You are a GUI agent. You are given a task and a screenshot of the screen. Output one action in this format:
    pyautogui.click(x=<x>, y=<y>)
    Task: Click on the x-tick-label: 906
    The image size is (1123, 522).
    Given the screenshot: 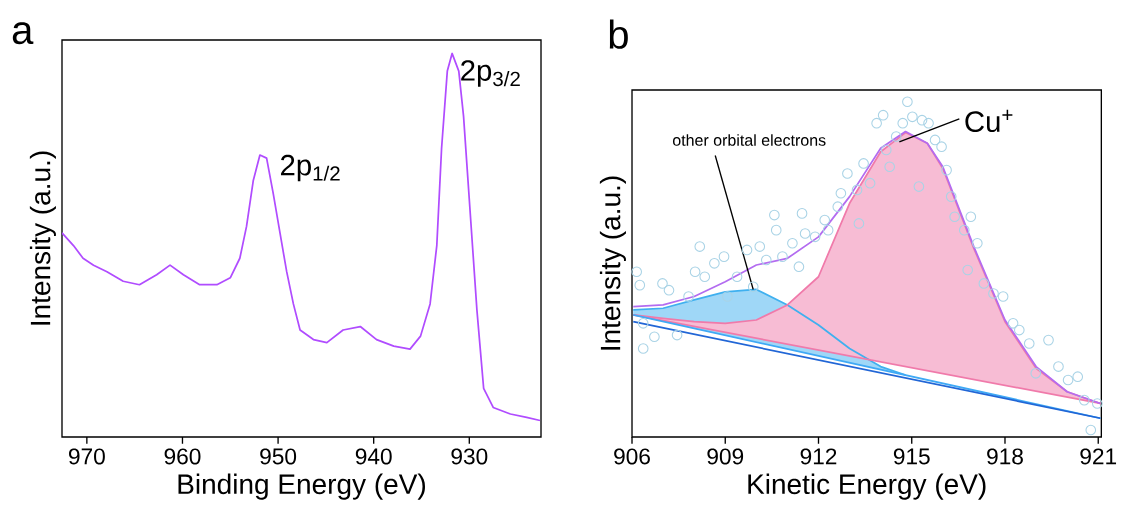 What is the action you would take?
    pyautogui.click(x=632, y=456)
    